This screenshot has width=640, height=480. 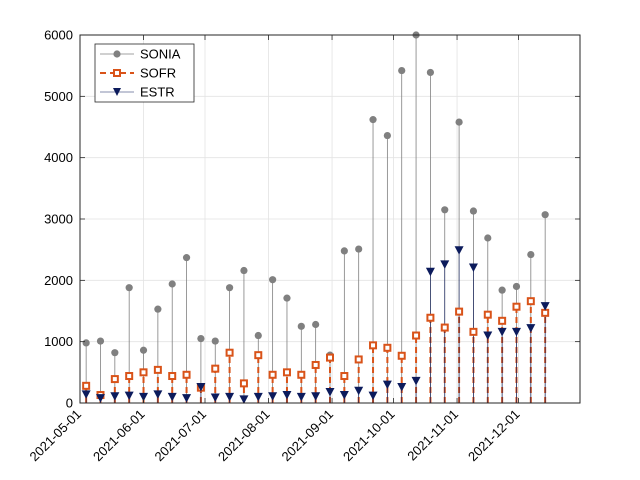 I want to click on legend: SONIA SOFR ESTR, so click(x=144, y=73).